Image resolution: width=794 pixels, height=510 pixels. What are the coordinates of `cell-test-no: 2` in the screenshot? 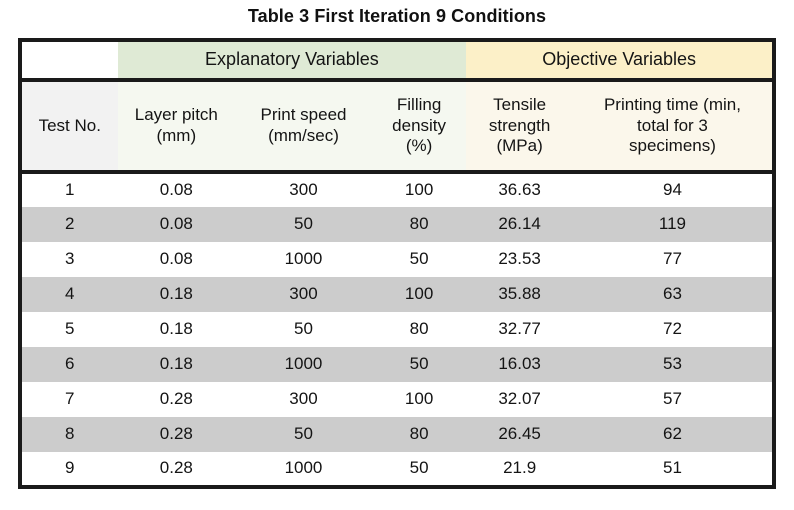 It's located at (70, 224).